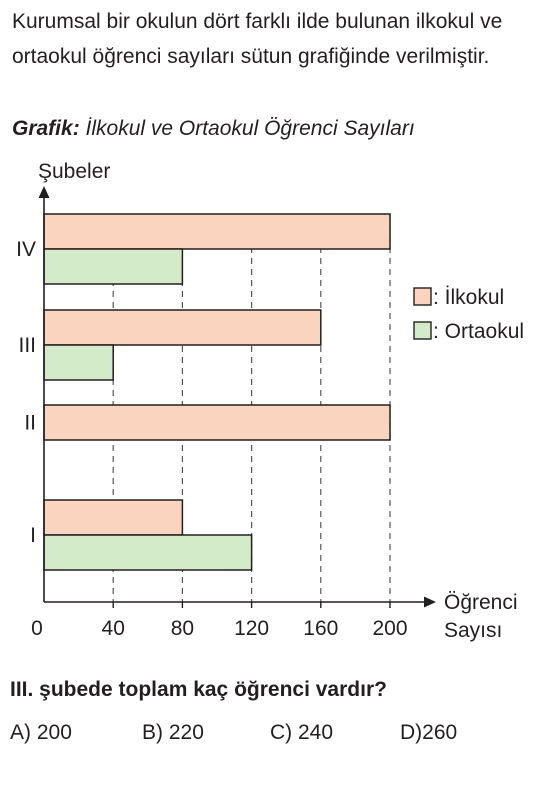  What do you see at coordinates (26, 249) in the screenshot?
I see `category-label: IV` at bounding box center [26, 249].